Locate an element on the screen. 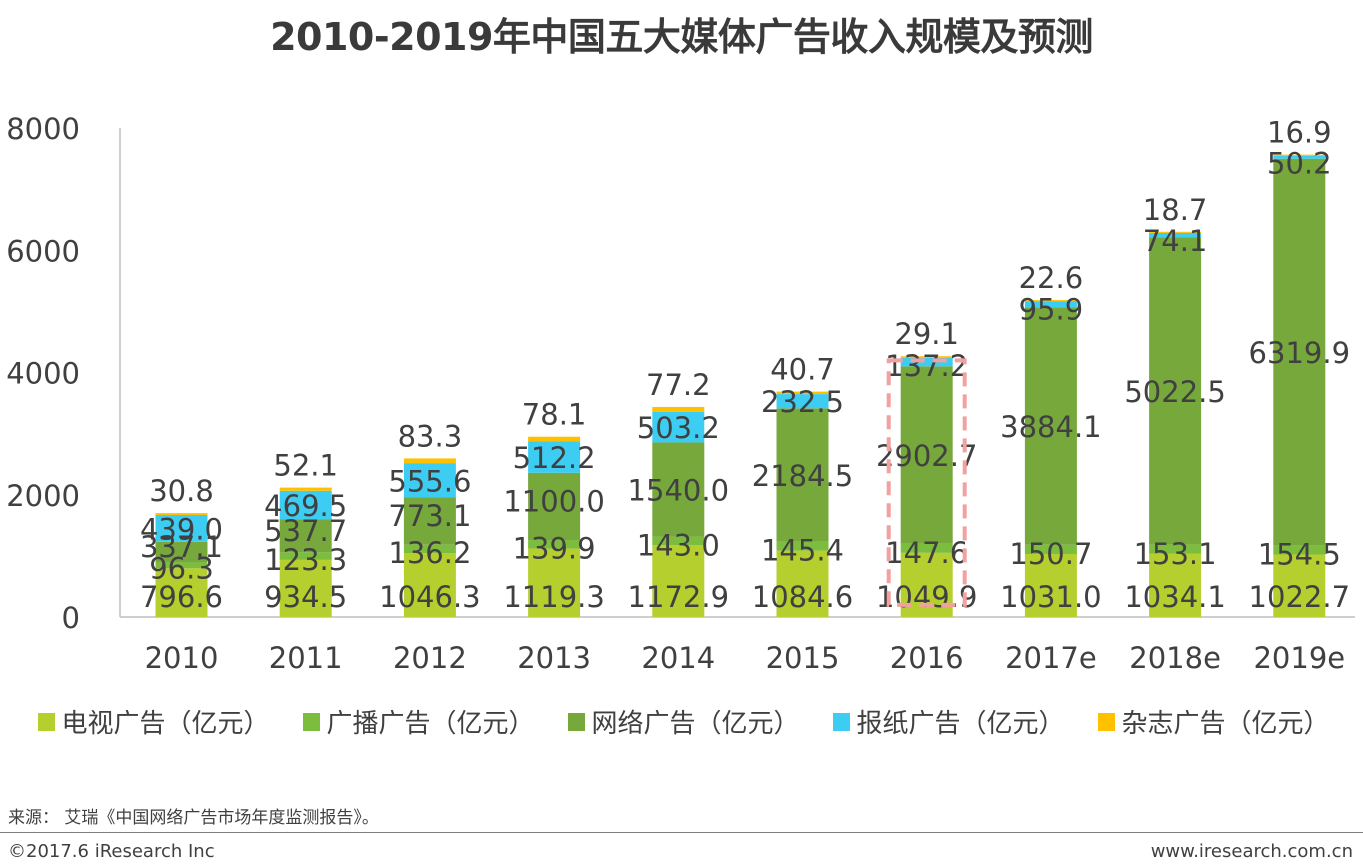 The height and width of the screenshot is (867, 1363). data-label: 123.3 is located at coordinates (305, 560).